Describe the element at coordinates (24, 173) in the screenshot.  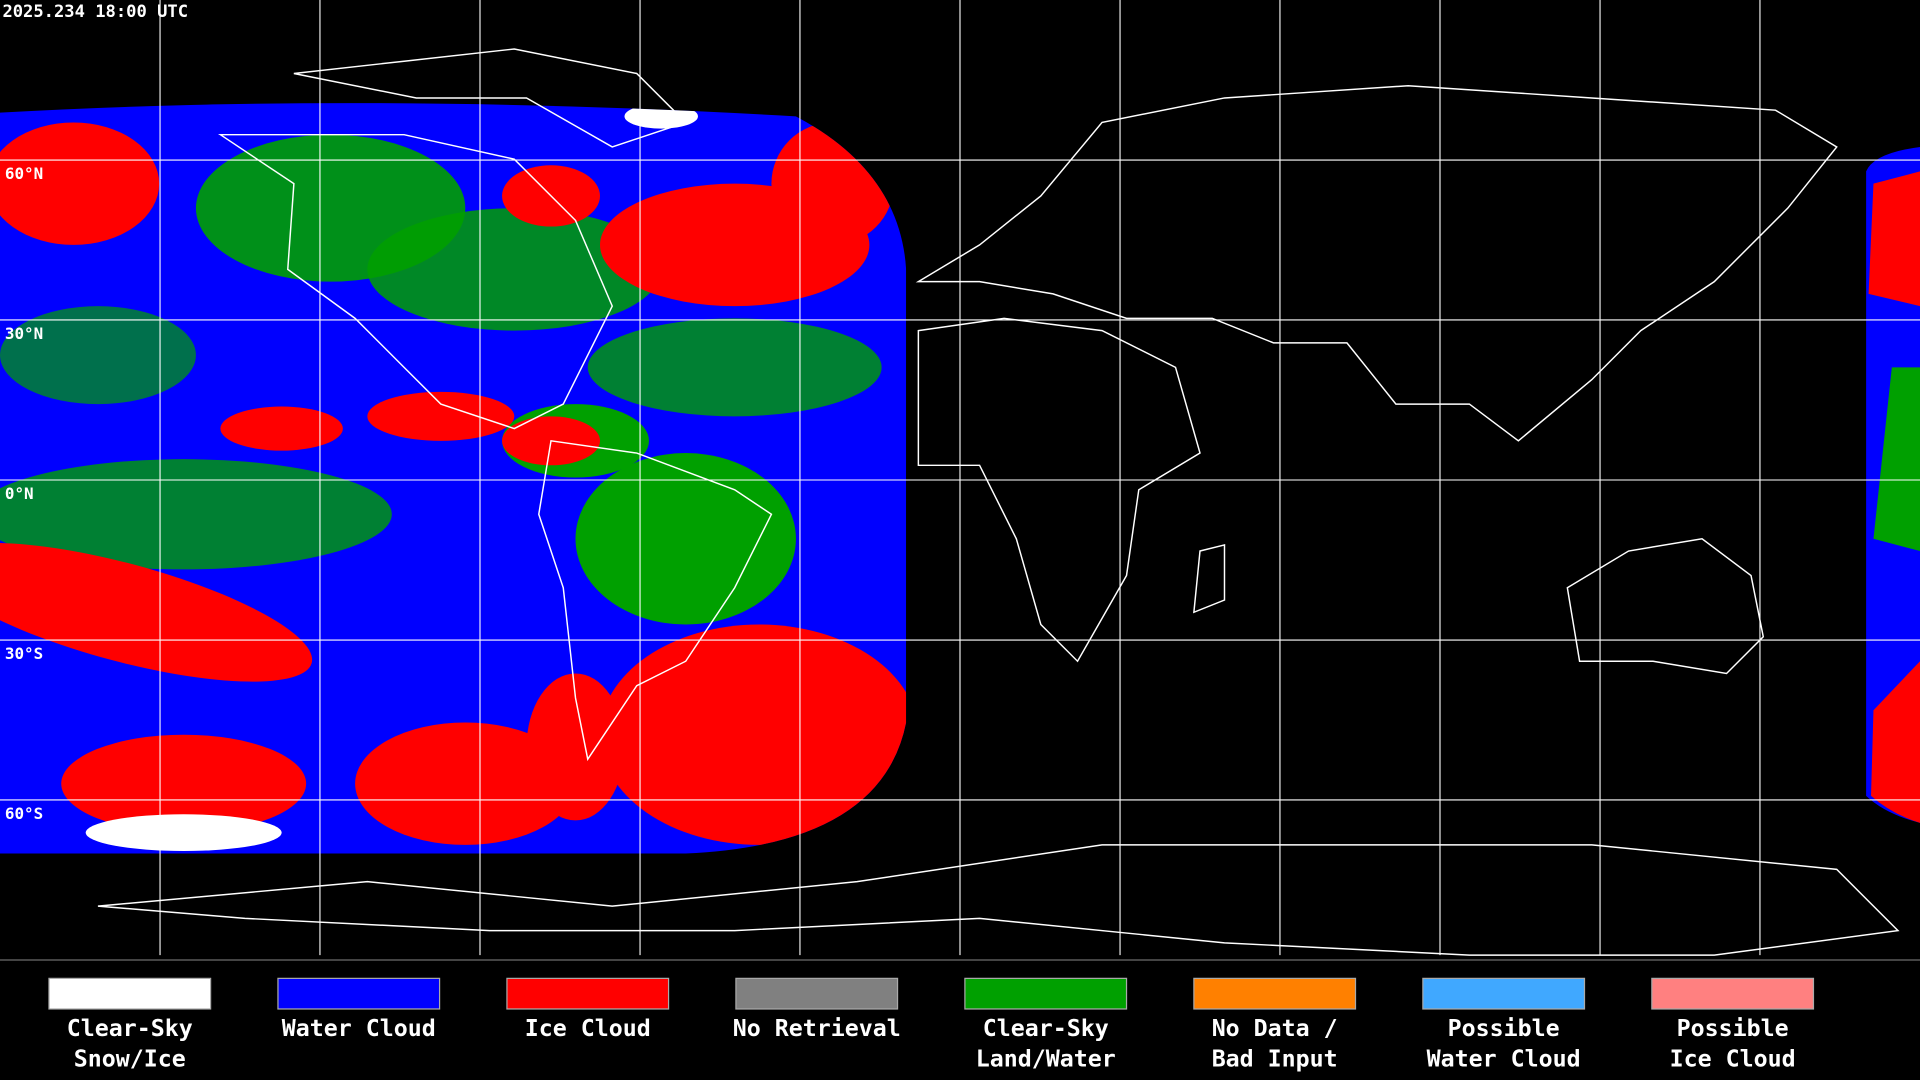
I see `latitude-label: 60°N` at that location.